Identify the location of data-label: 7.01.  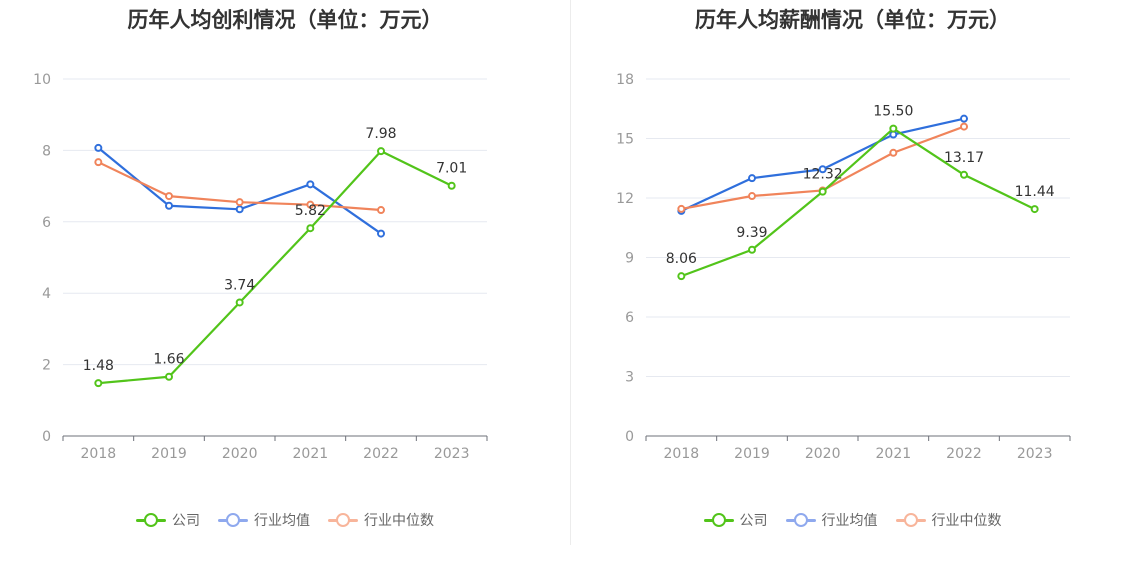
(451, 169).